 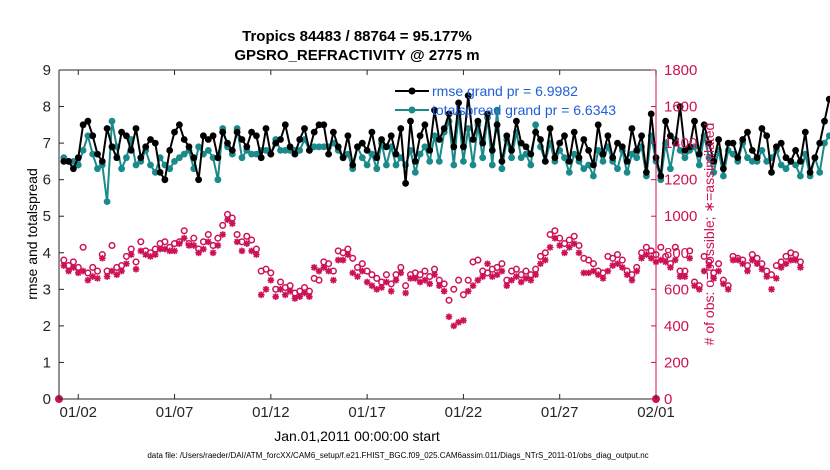 What do you see at coordinates (357, 36) in the screenshot?
I see `chart-title: Tropics 84483 / 88764 = 95.177%` at bounding box center [357, 36].